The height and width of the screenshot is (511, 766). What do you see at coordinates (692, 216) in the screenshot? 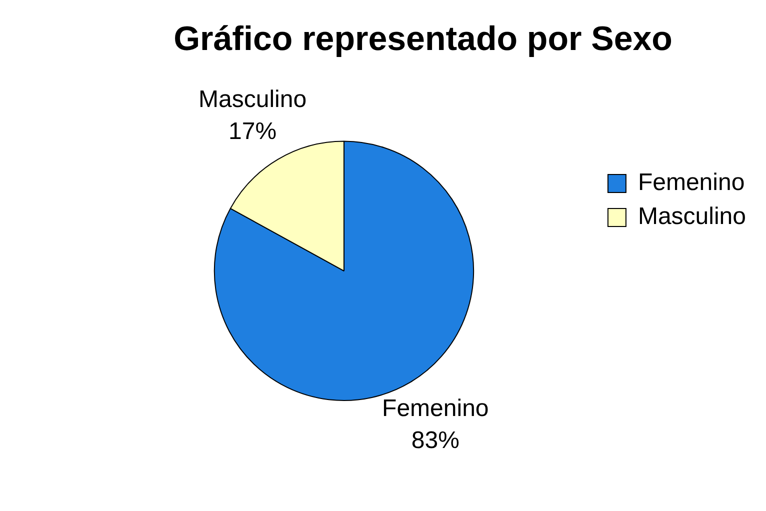
I see `legend-label: Masculino` at bounding box center [692, 216].